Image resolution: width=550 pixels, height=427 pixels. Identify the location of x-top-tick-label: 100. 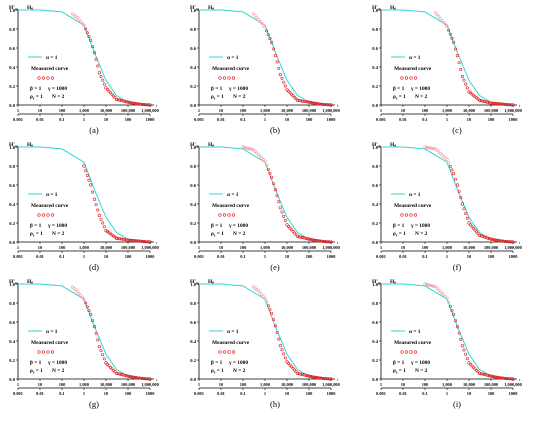
(243, 384).